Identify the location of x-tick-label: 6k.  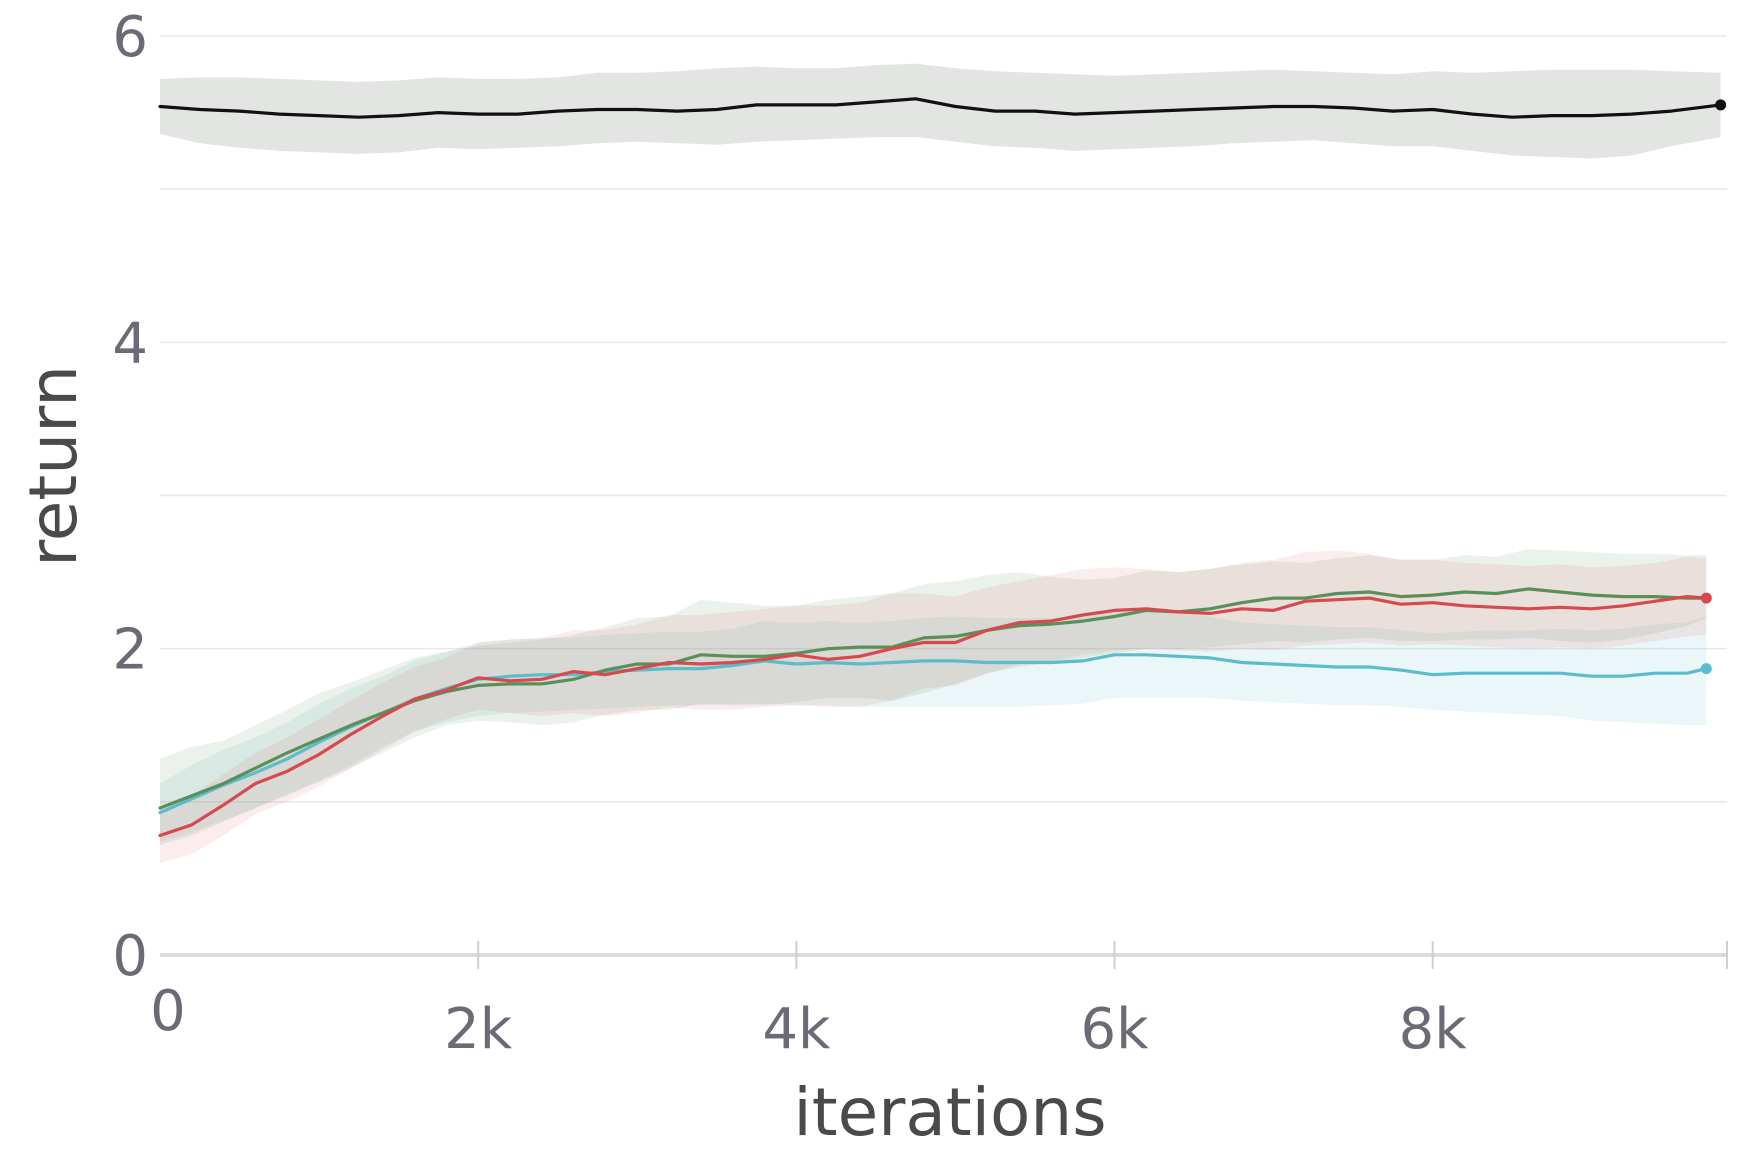
(1114, 1029).